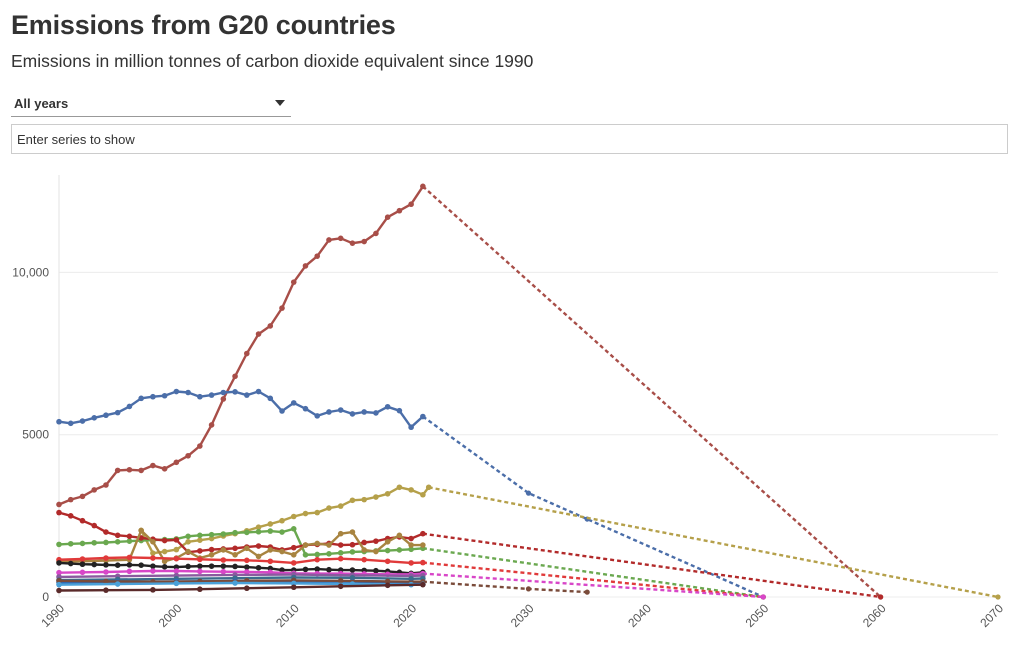  I want to click on series-search-box, so click(509, 139).